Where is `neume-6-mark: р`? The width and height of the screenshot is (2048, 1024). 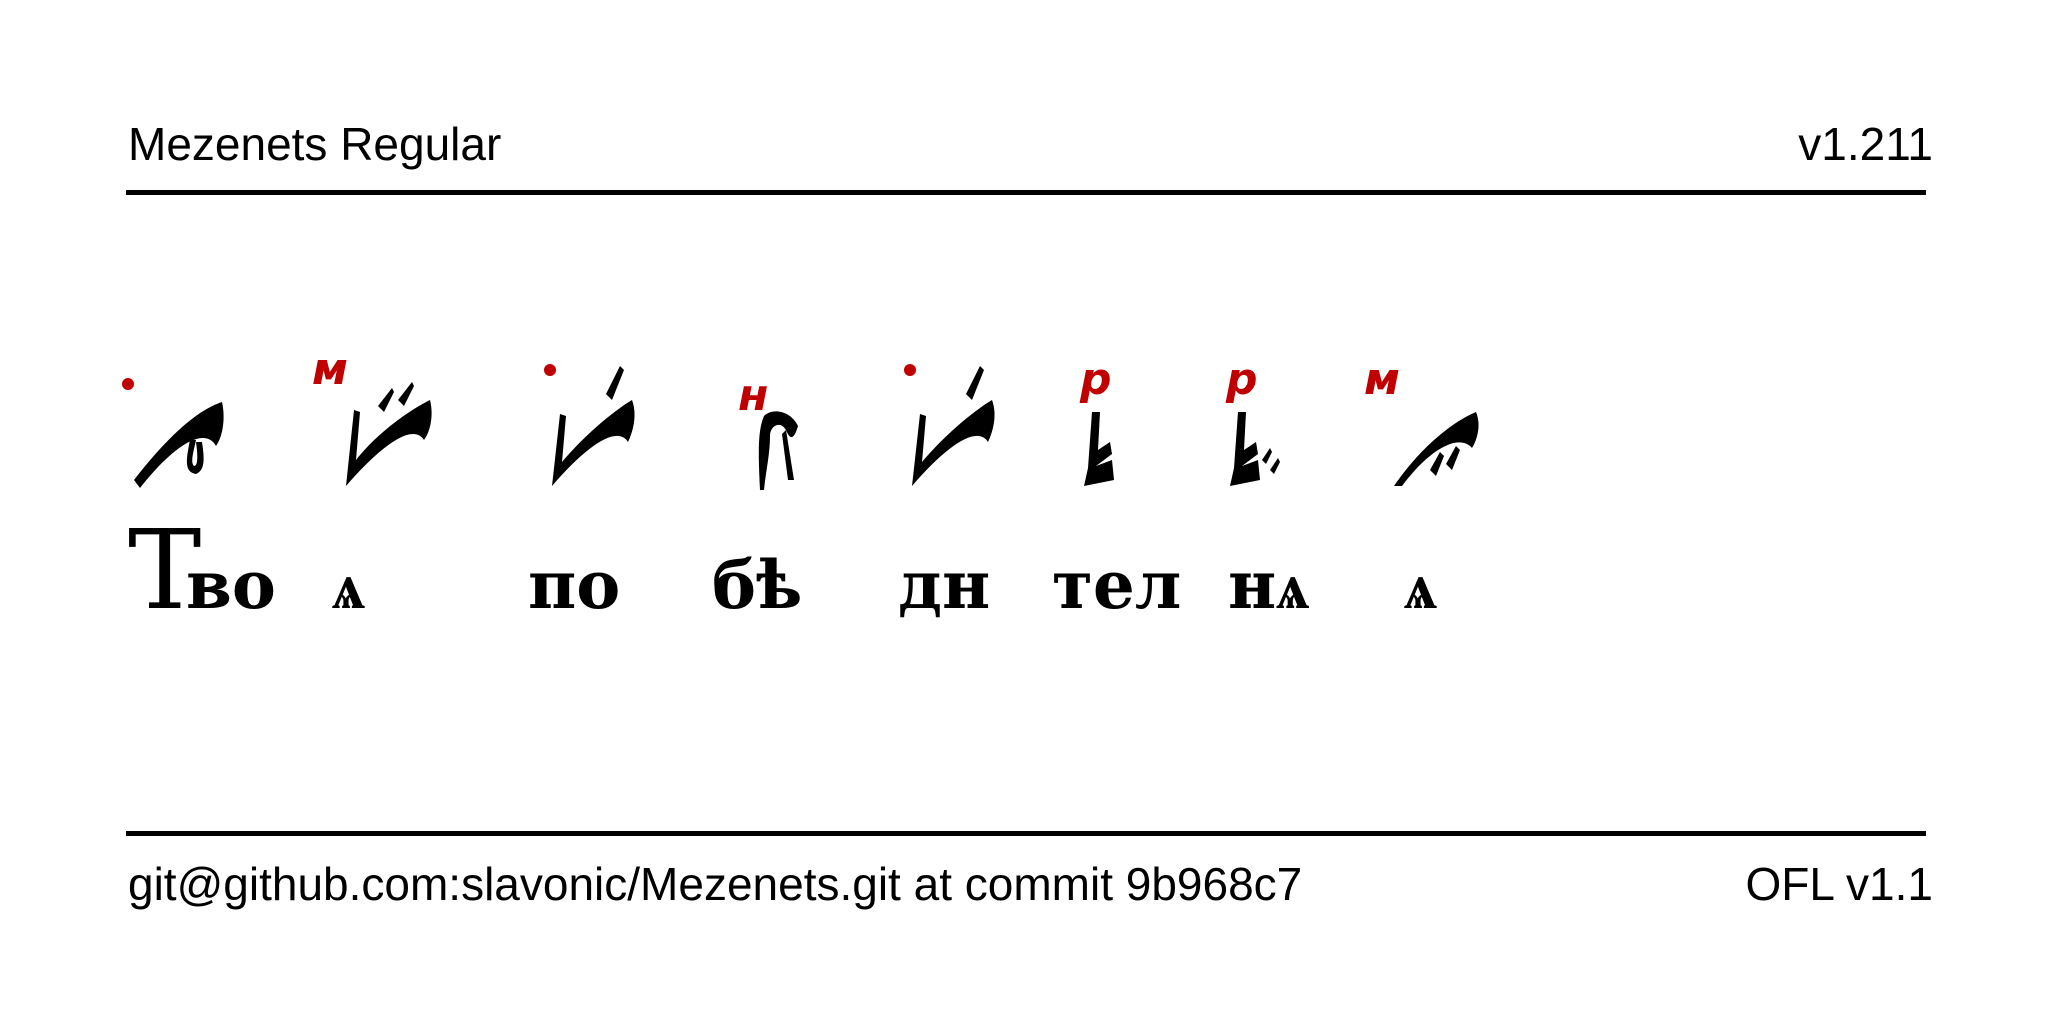
neume-6-mark: р is located at coordinates (1095, 379).